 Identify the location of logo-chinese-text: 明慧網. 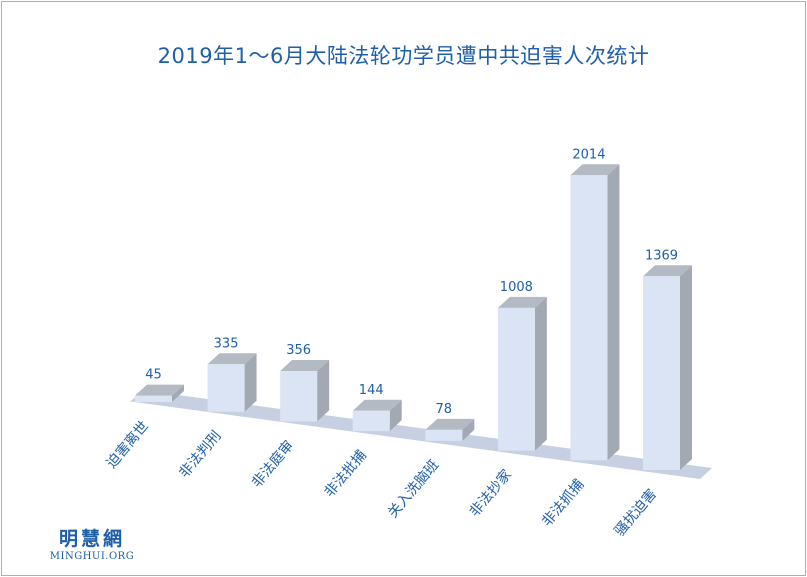
(91, 539).